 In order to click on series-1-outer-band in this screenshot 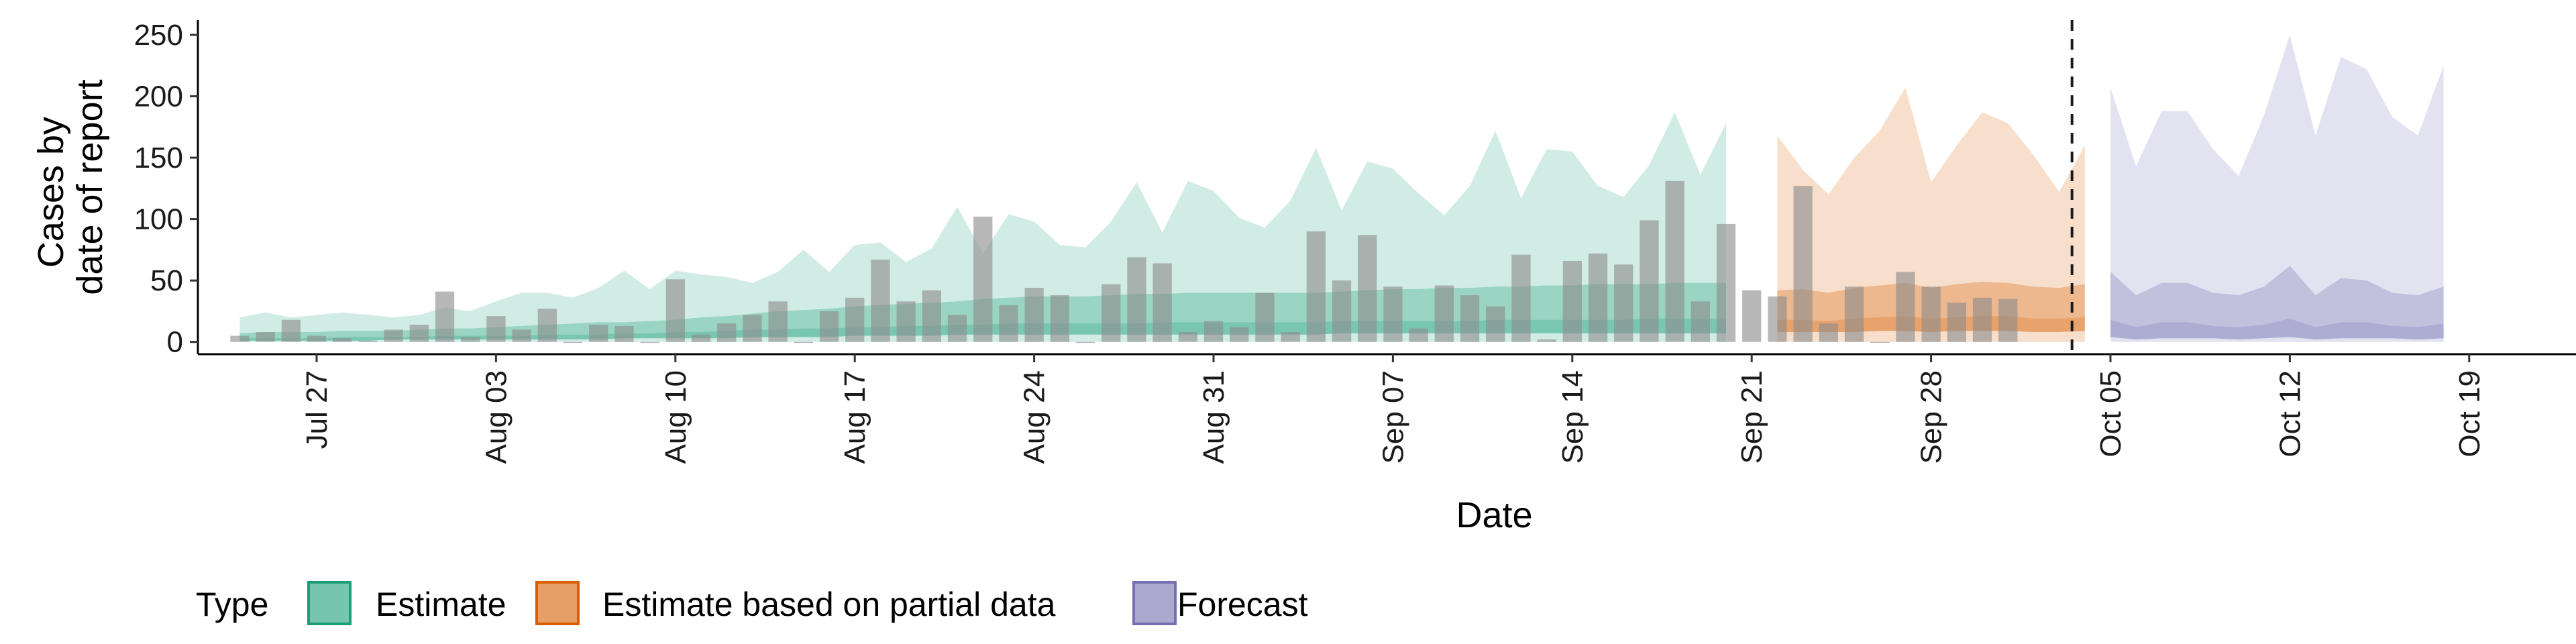, I will do `click(1931, 214)`.